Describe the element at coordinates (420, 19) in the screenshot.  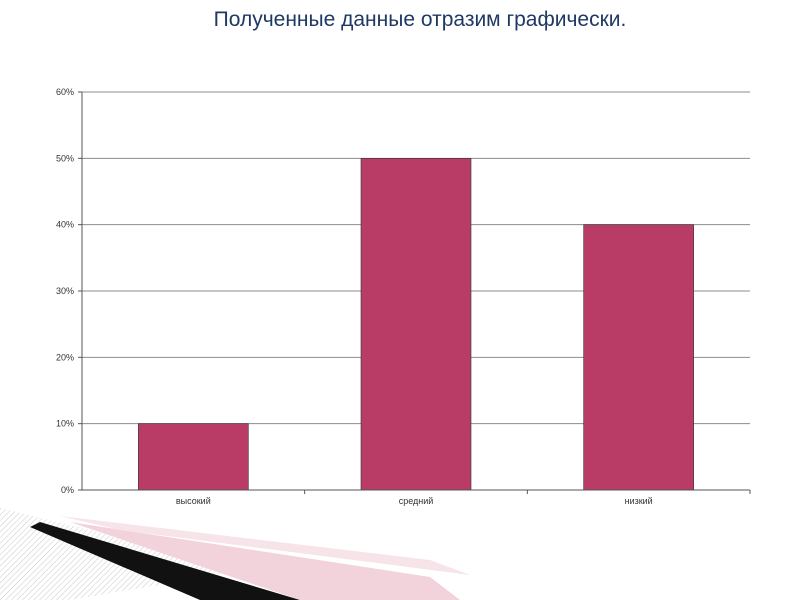
I see `slide-title: Полученные данные отразим графически.` at that location.